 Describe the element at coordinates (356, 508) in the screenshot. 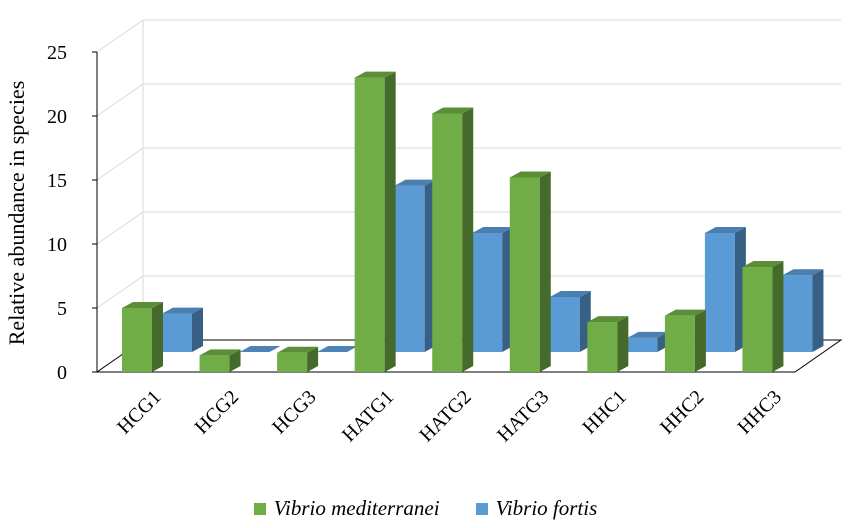

I see `legend-label-series-1: Vibrio mediterranei` at that location.